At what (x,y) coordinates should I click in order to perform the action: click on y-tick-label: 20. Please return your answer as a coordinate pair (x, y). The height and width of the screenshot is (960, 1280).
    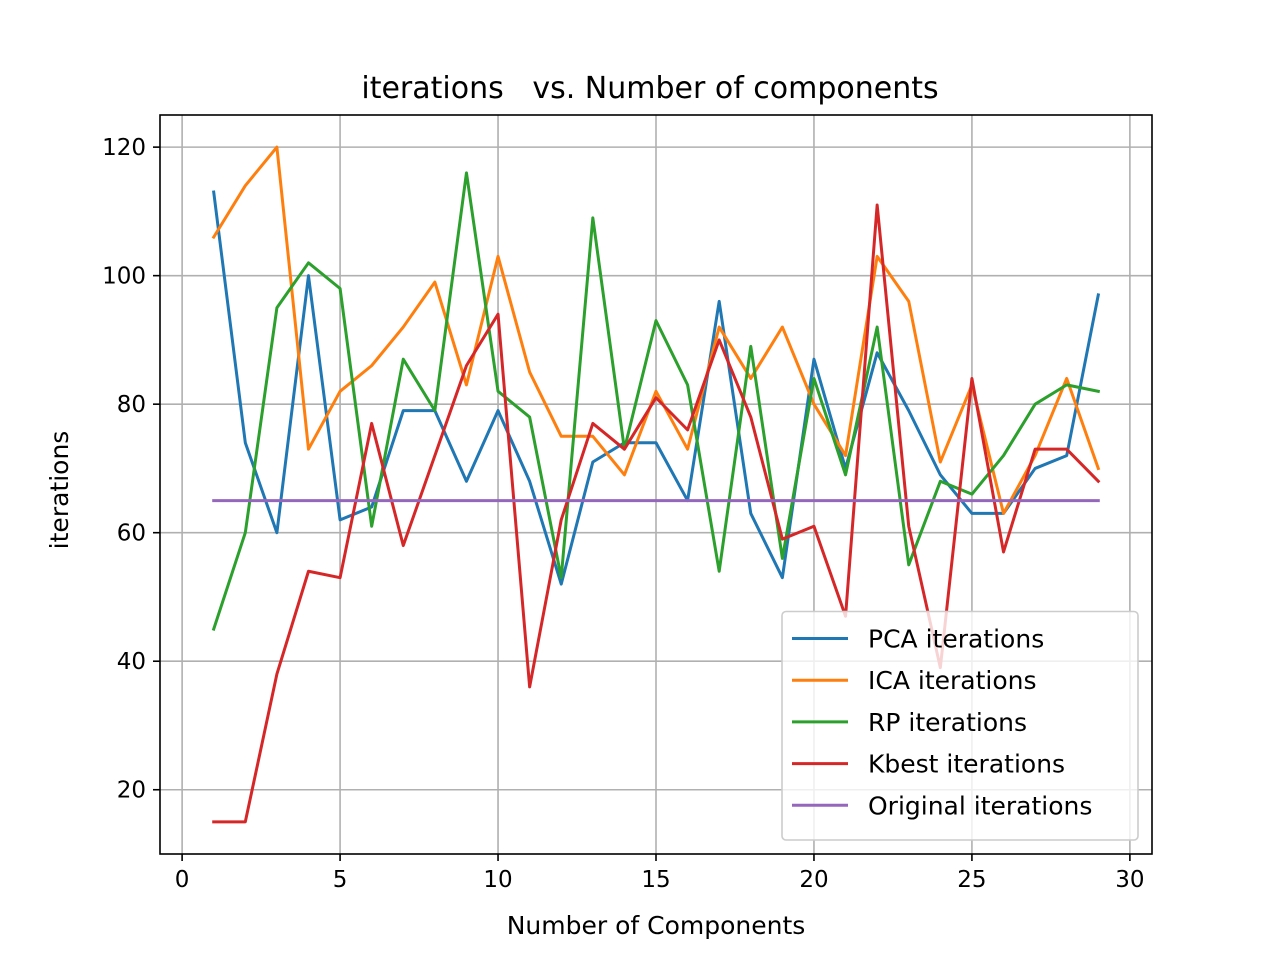
    Looking at the image, I should click on (131, 791).